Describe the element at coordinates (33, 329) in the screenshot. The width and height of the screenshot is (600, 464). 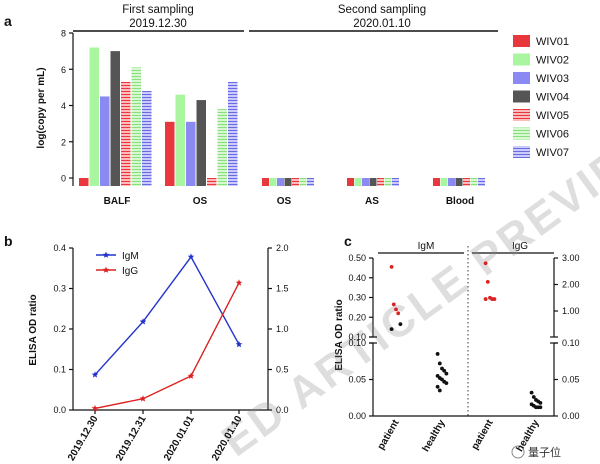
I see `panel-b-y-label: ELISA OD ratio` at that location.